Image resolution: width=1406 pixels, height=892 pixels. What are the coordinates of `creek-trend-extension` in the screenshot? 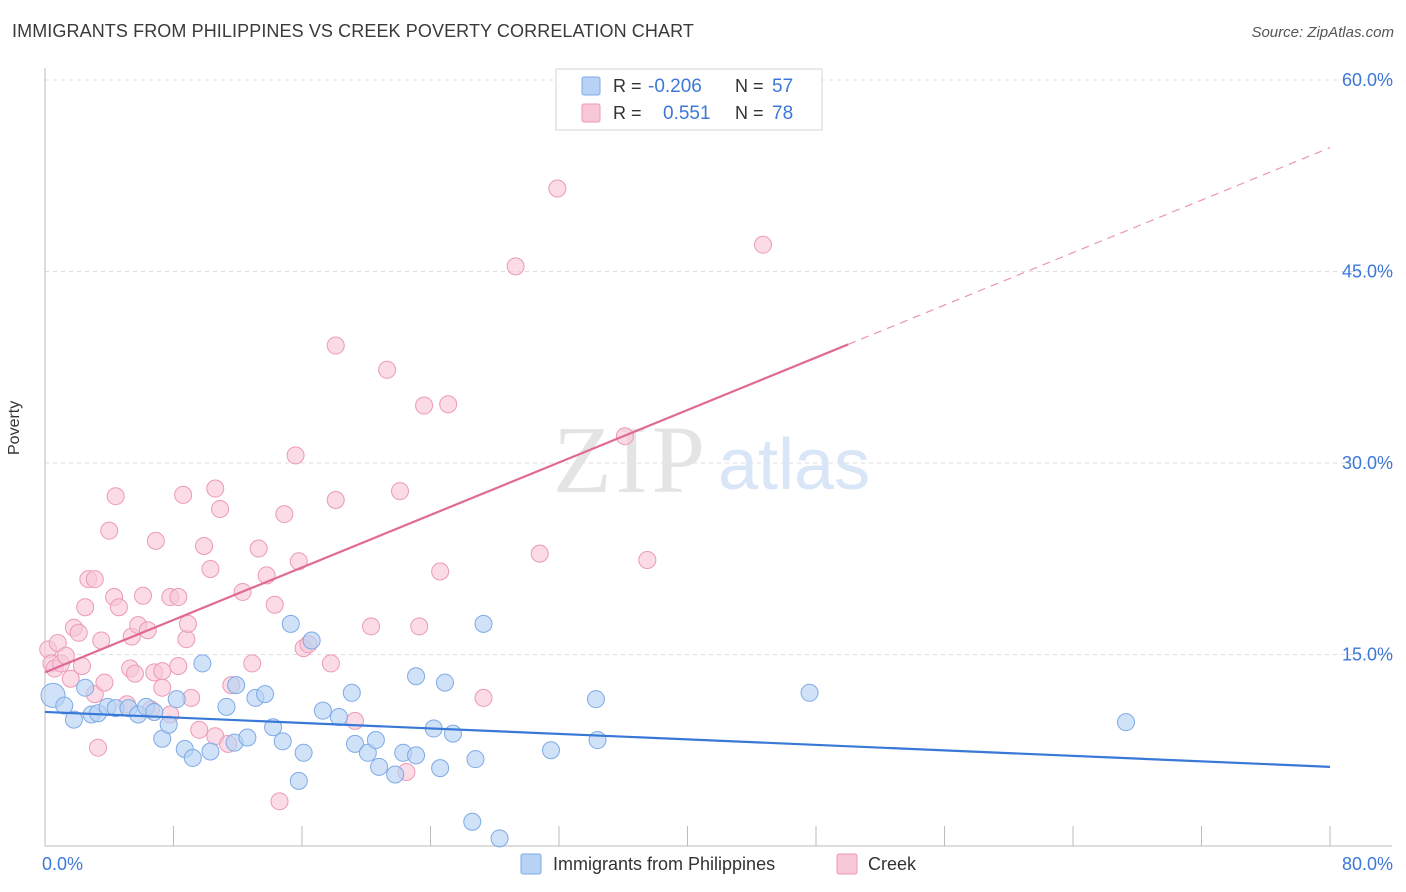 It's located at (1089, 246).